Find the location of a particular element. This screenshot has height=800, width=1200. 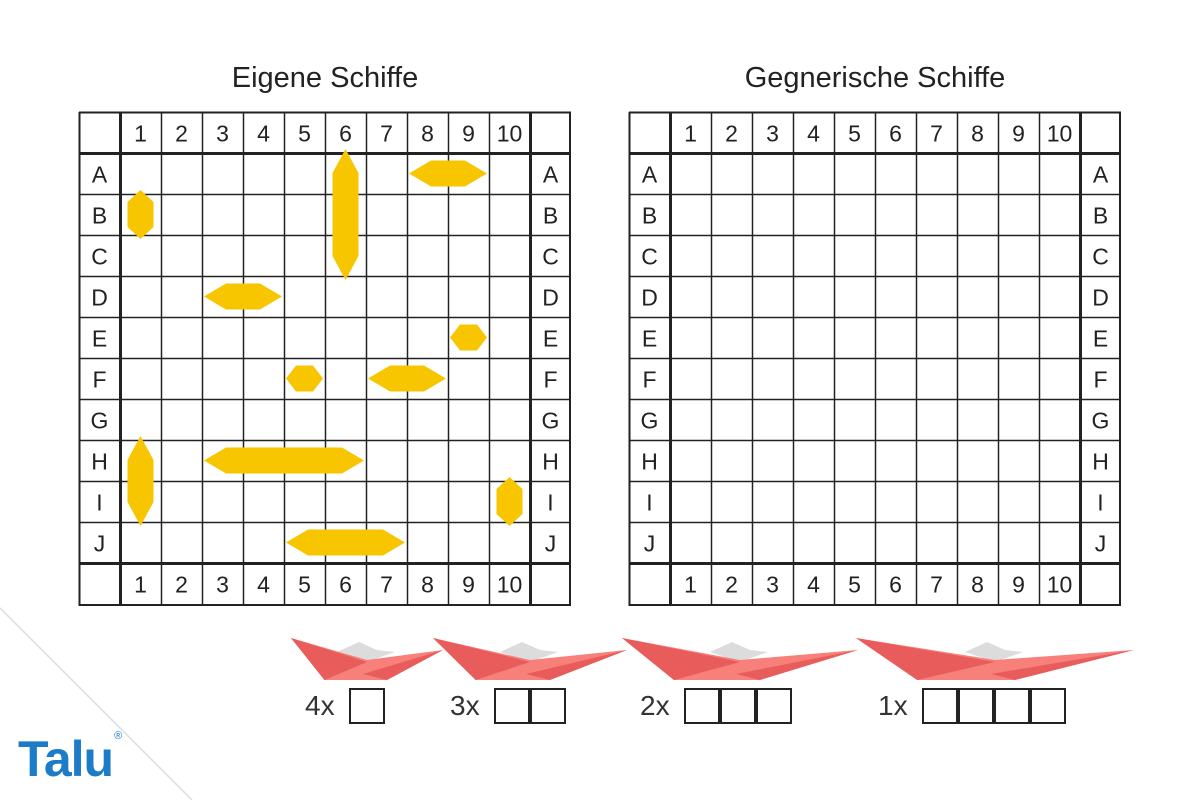

enemy-cell-J9 is located at coordinates (1018, 542).